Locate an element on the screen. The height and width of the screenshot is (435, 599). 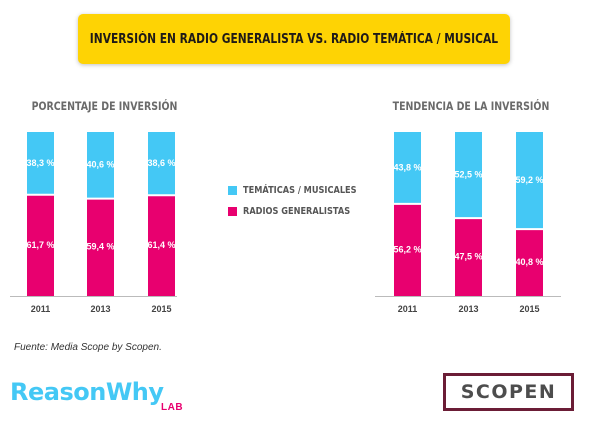
data-label-tematicas-2013: 52,5 % is located at coordinates (468, 174).